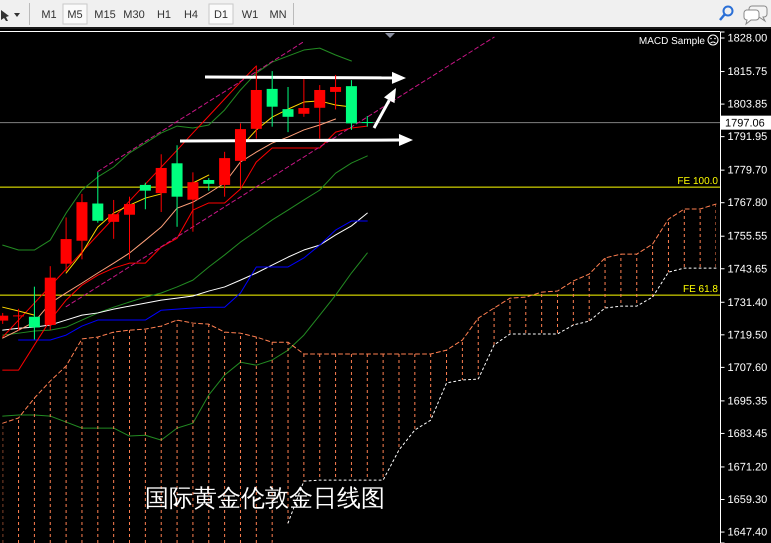  I want to click on text: MN, so click(278, 15).